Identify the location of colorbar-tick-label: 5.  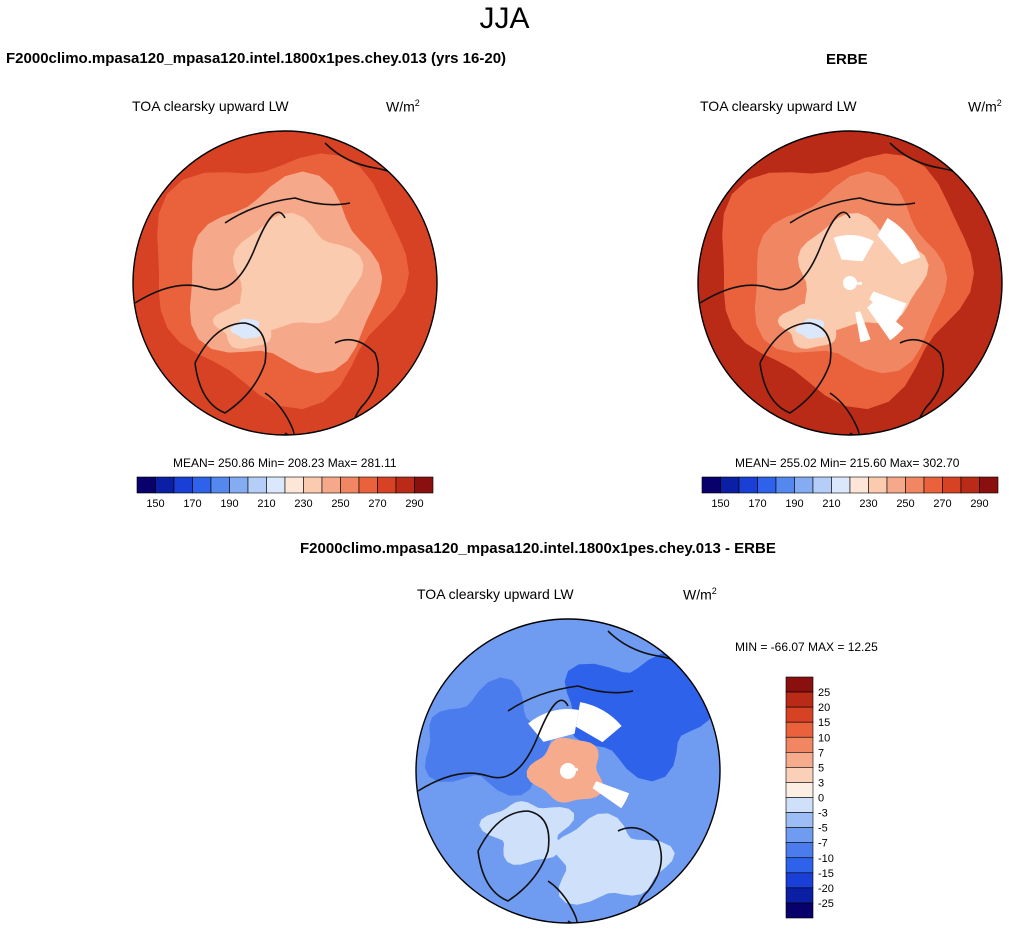
(821, 768).